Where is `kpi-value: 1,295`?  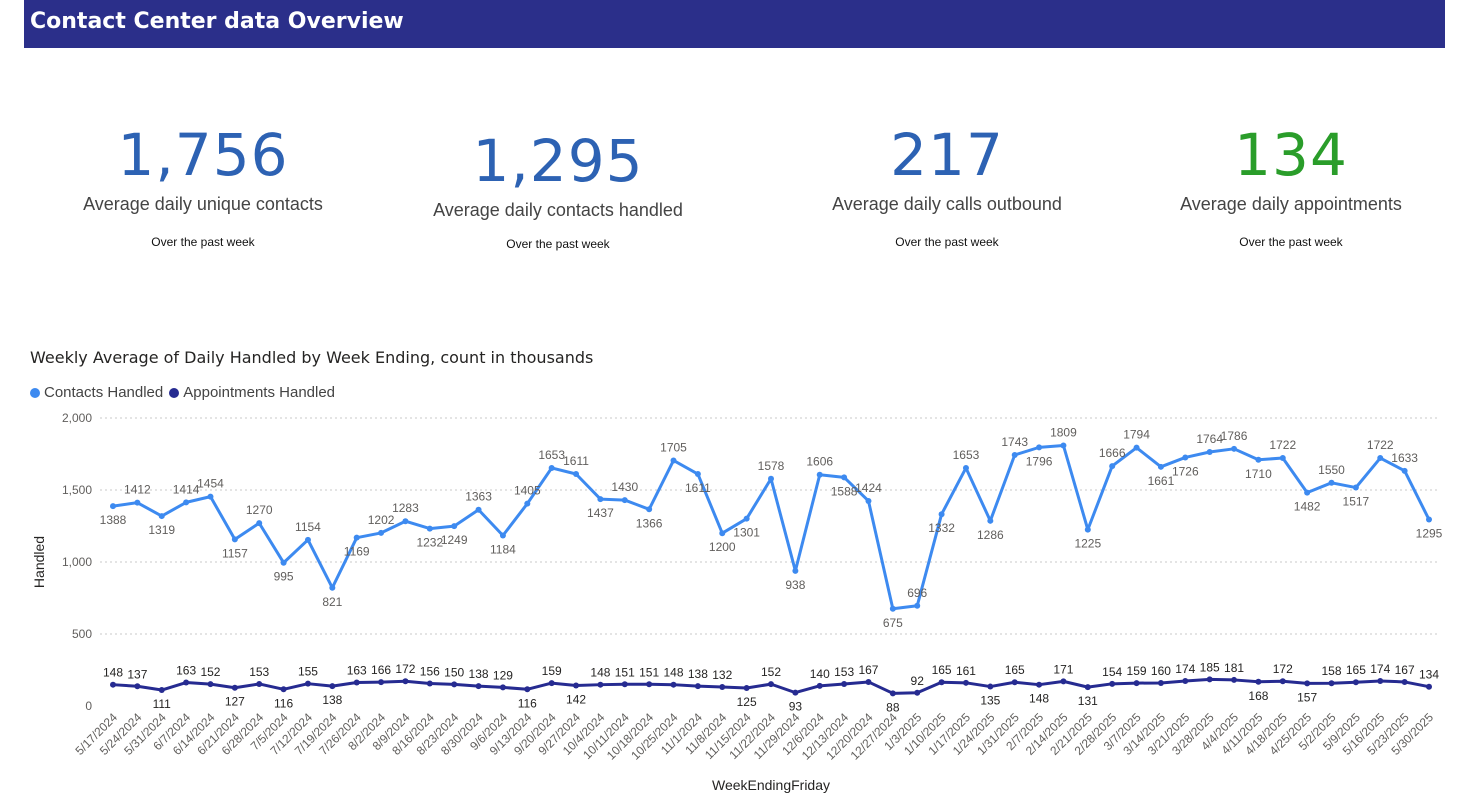
kpi-value: 1,295 is located at coordinates (558, 161).